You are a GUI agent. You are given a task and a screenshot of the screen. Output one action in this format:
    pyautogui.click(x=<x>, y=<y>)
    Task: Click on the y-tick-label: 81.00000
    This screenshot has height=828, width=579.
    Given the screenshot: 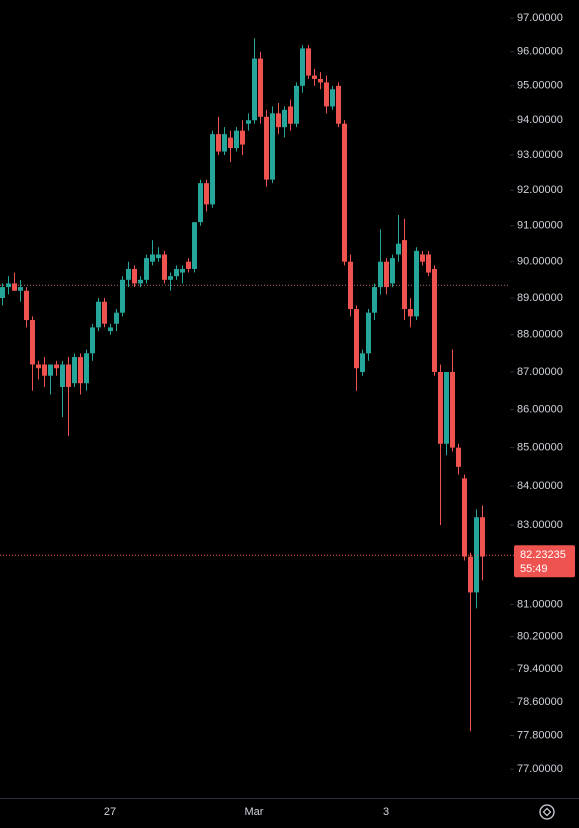 What is the action you would take?
    pyautogui.click(x=540, y=604)
    